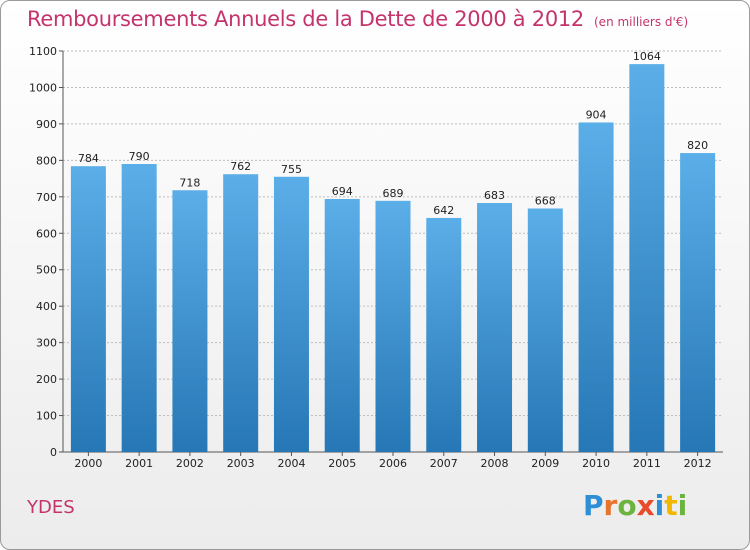 This screenshot has width=750, height=550. What do you see at coordinates (697, 145) in the screenshot?
I see `bar-value-label: 820` at bounding box center [697, 145].